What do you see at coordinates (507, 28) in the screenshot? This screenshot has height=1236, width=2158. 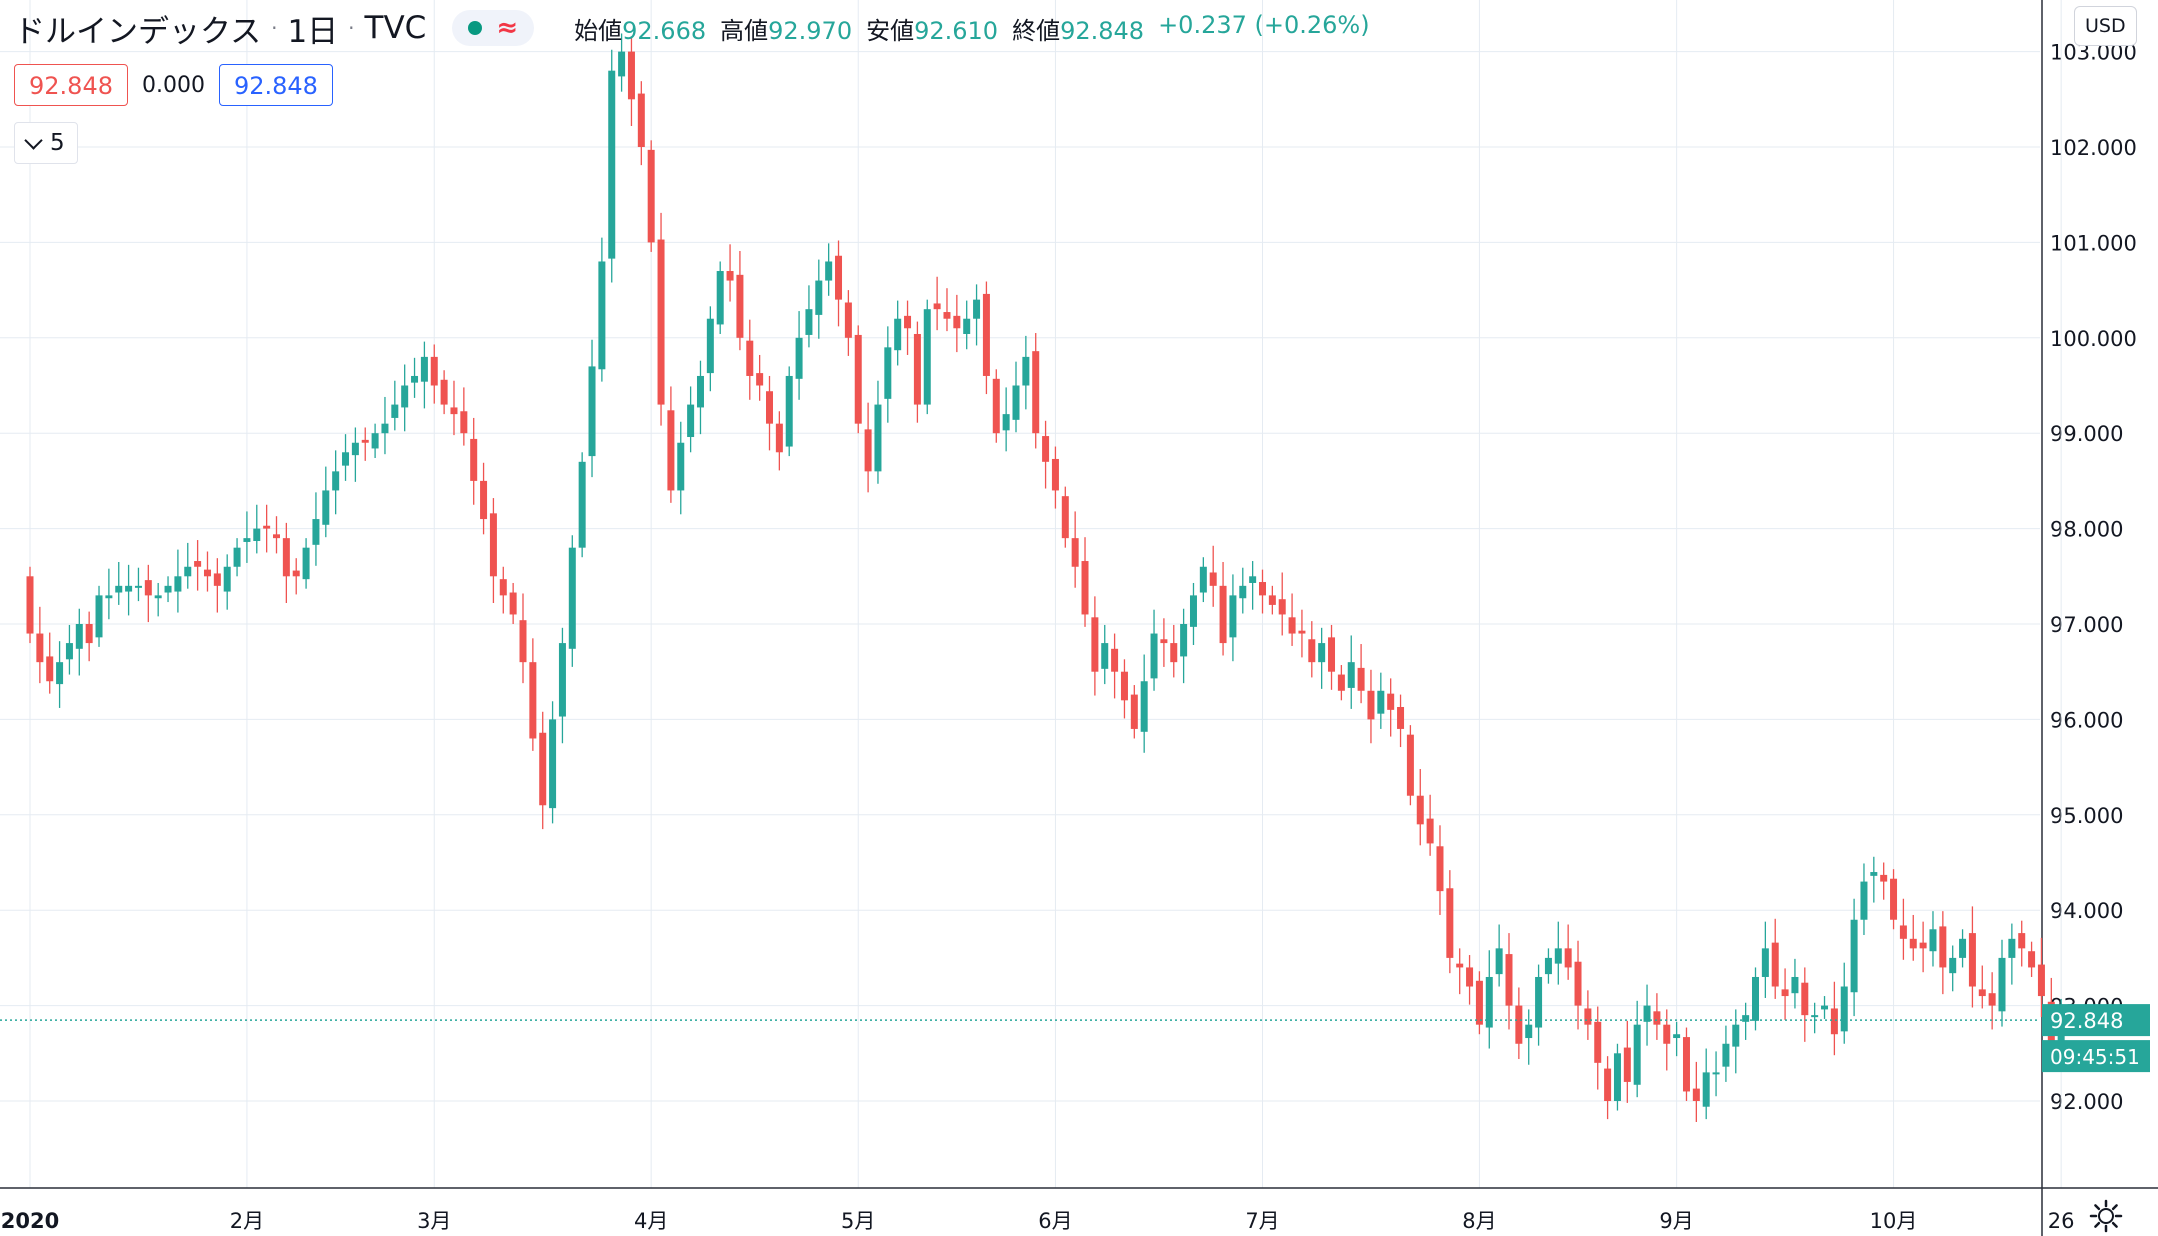 I see `delayed-data-icon: ≈` at bounding box center [507, 28].